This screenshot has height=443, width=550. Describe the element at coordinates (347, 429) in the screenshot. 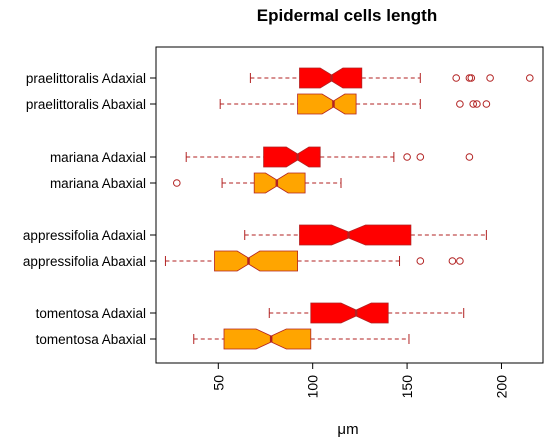

I see `x-axis-title: μm` at that location.